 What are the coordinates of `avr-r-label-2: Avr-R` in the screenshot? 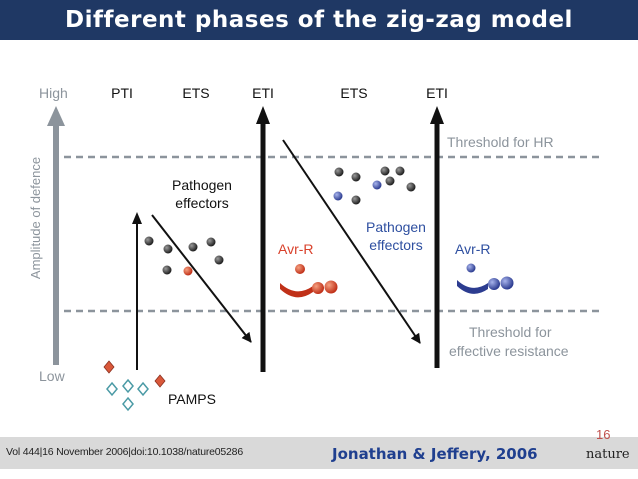 It's located at (473, 249).